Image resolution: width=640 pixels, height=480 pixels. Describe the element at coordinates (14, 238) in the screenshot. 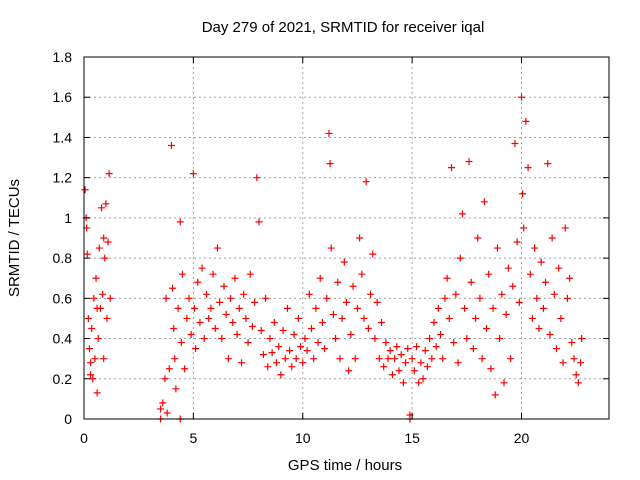

I see `y-axis-label: SRMTID / TECUs` at that location.